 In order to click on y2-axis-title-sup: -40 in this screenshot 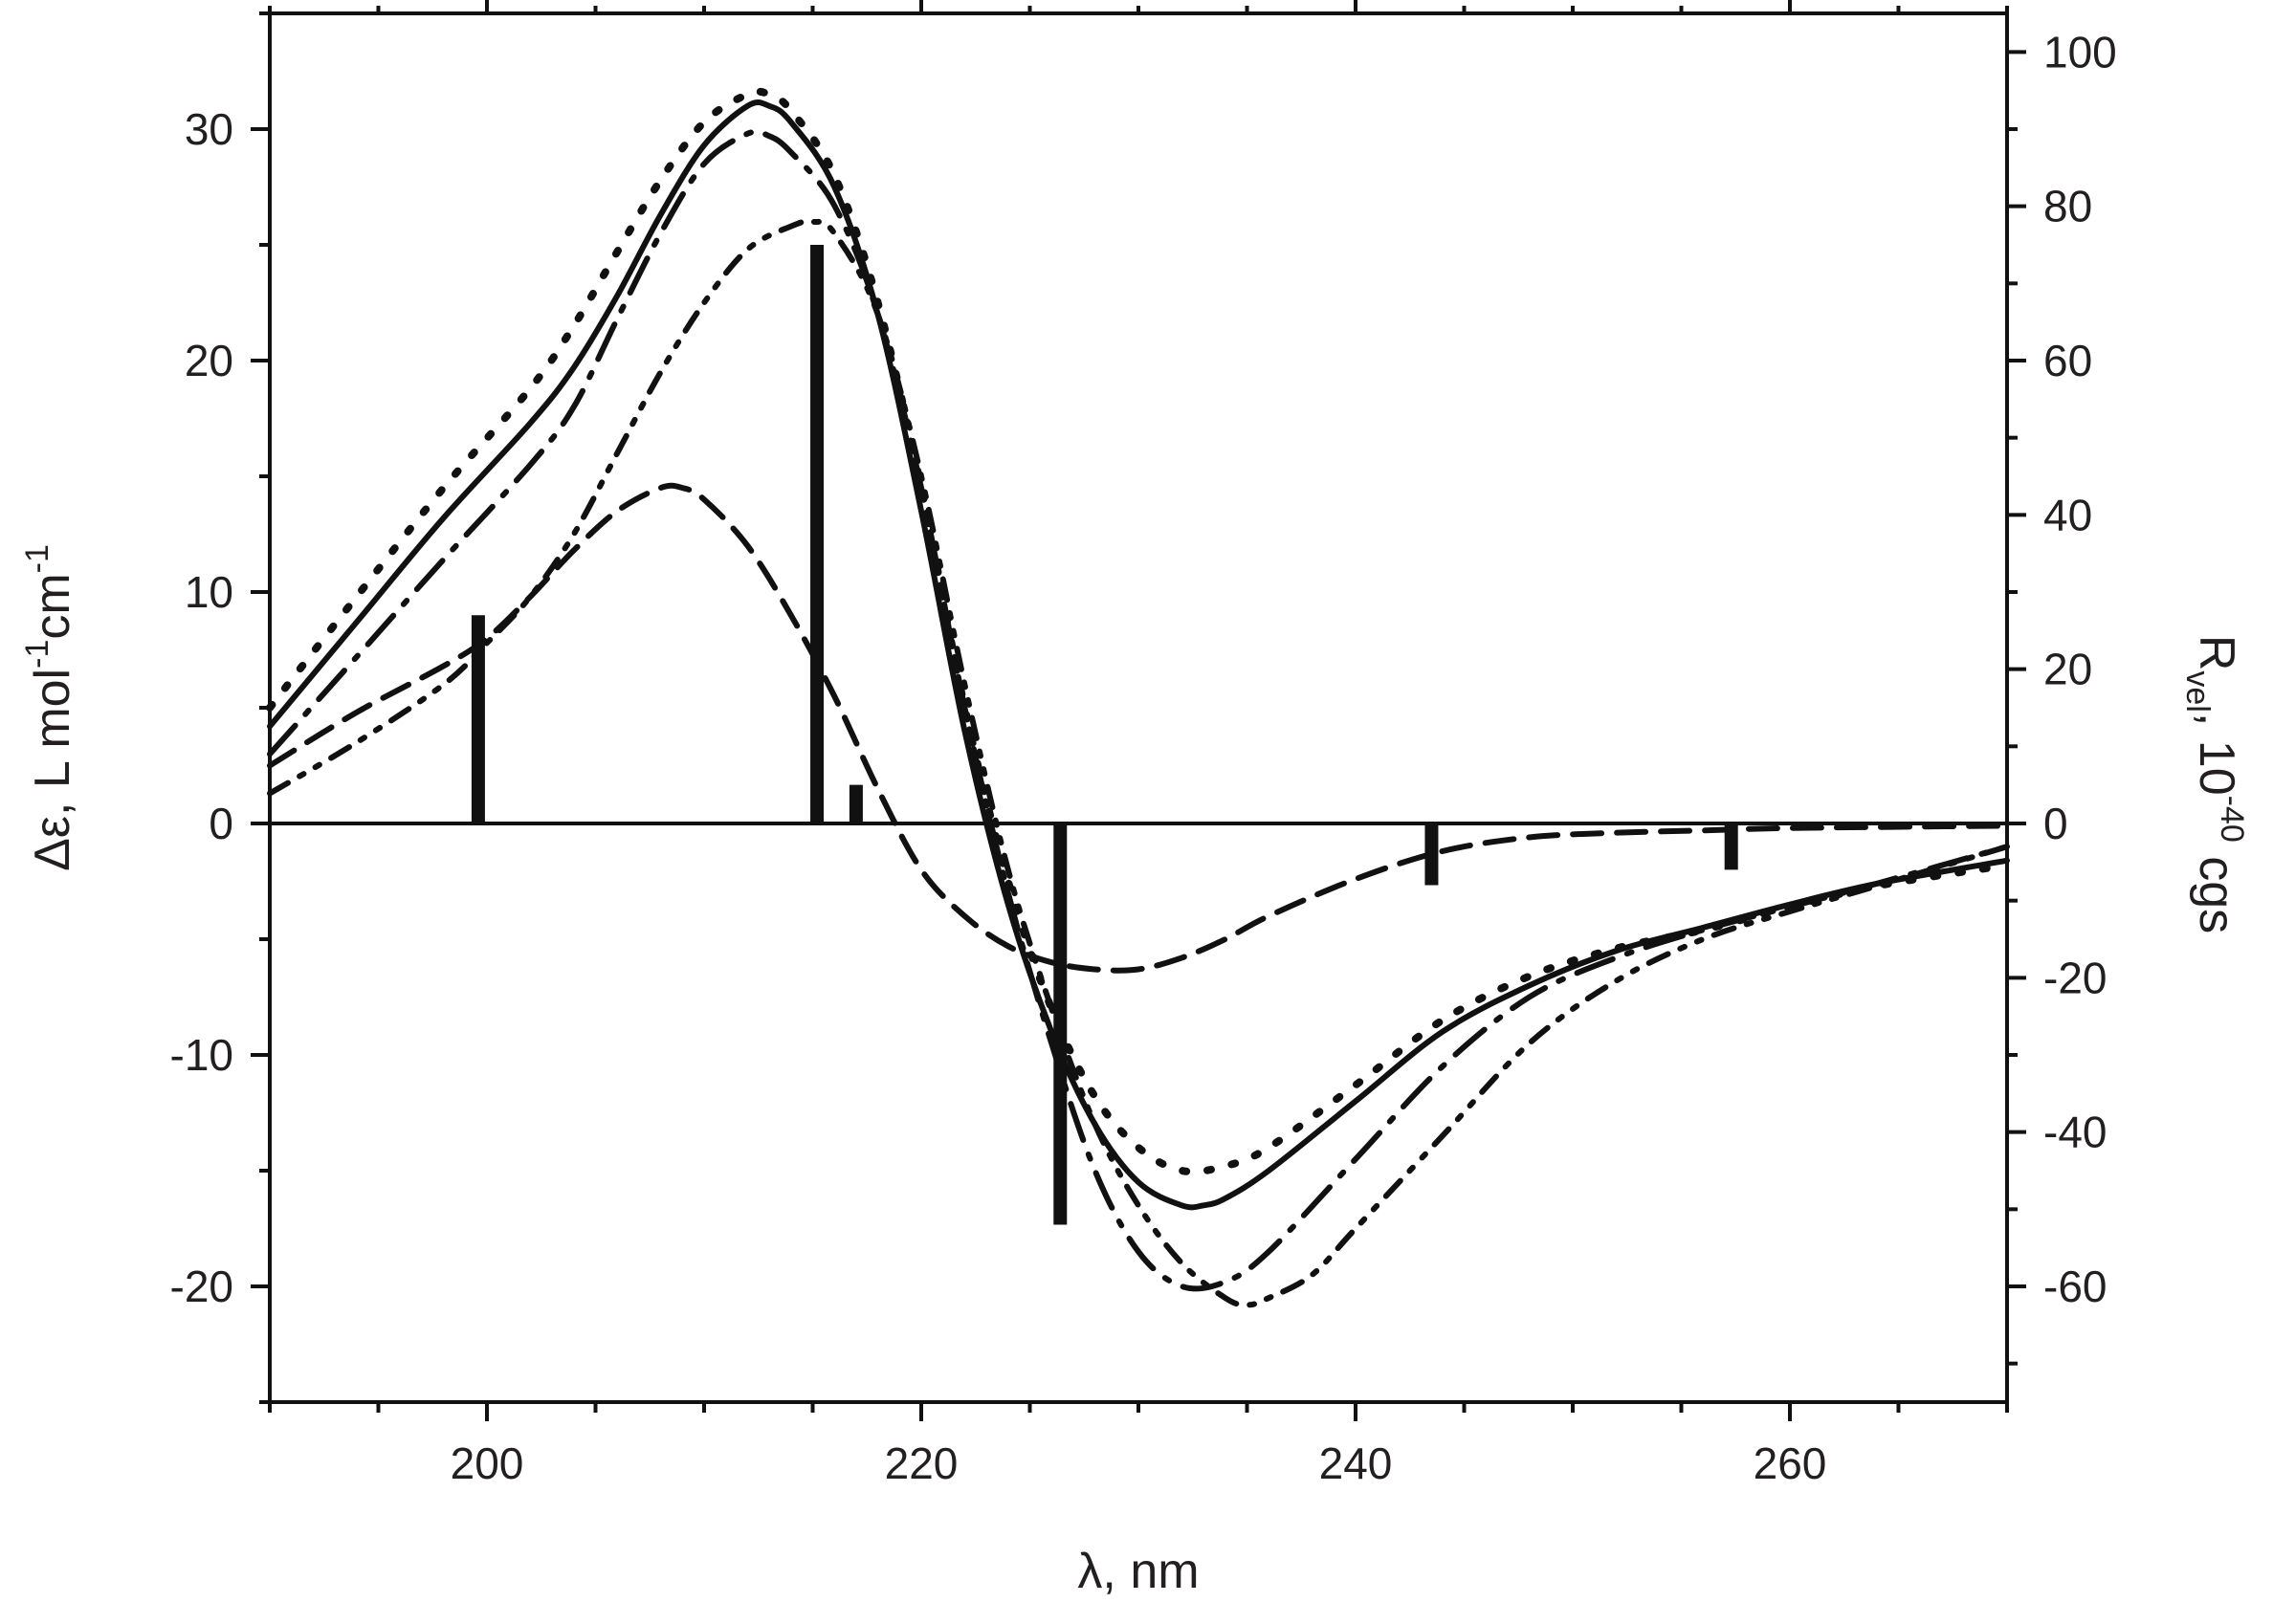, I will do `click(2232, 819)`.